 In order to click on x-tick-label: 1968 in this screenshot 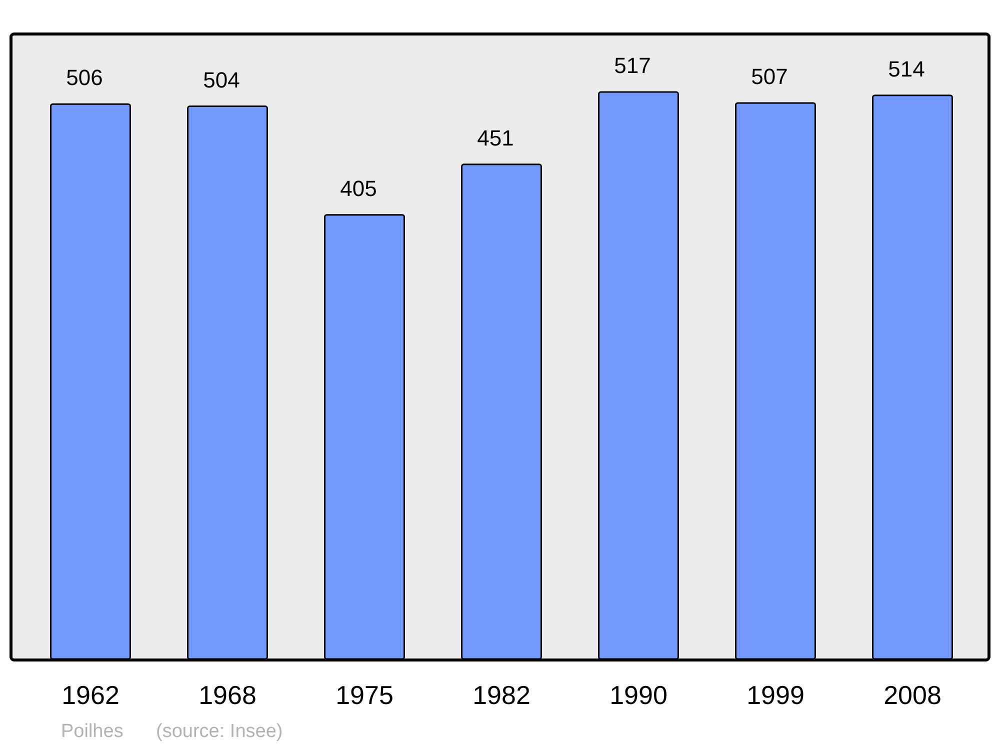, I will do `click(227, 695)`.